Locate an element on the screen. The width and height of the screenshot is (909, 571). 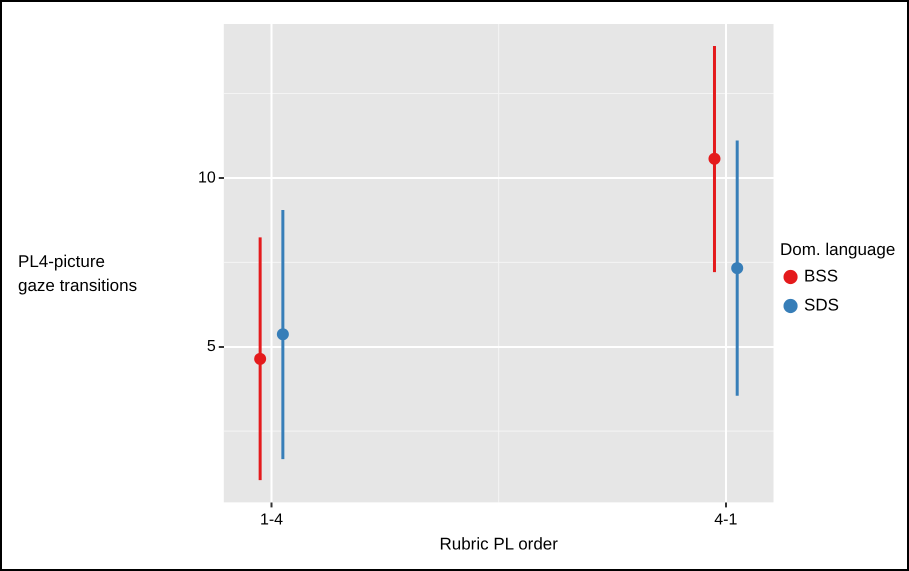
y-tick-label: 10 is located at coordinates (207, 177).